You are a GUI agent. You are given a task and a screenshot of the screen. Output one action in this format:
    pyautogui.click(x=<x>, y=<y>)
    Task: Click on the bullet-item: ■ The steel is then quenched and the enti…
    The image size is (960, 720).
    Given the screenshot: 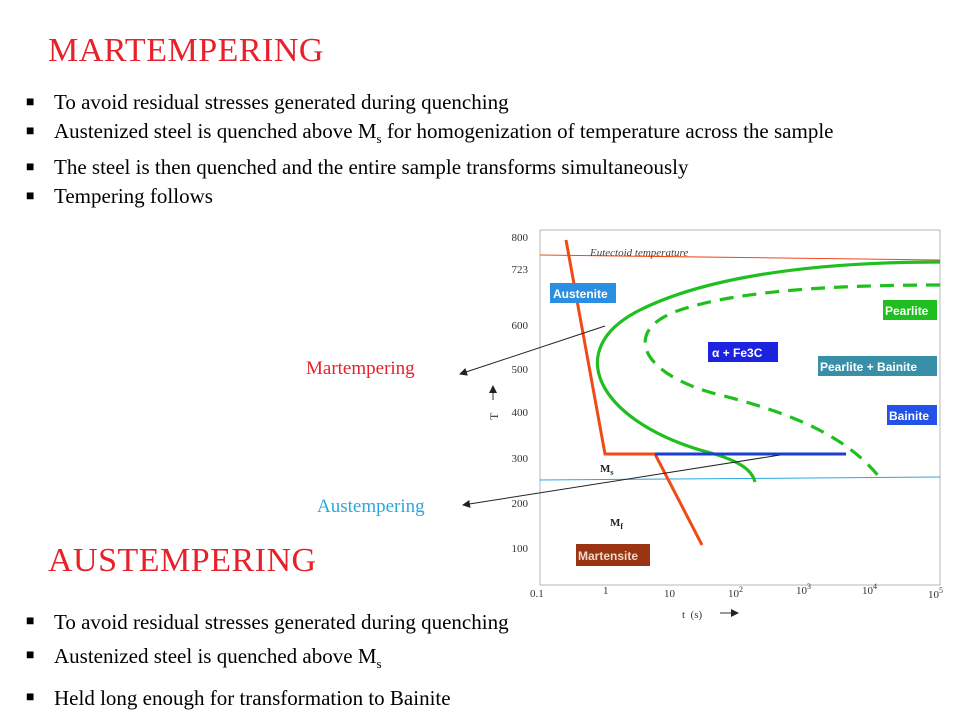 What is the action you would take?
    pyautogui.click(x=482, y=167)
    